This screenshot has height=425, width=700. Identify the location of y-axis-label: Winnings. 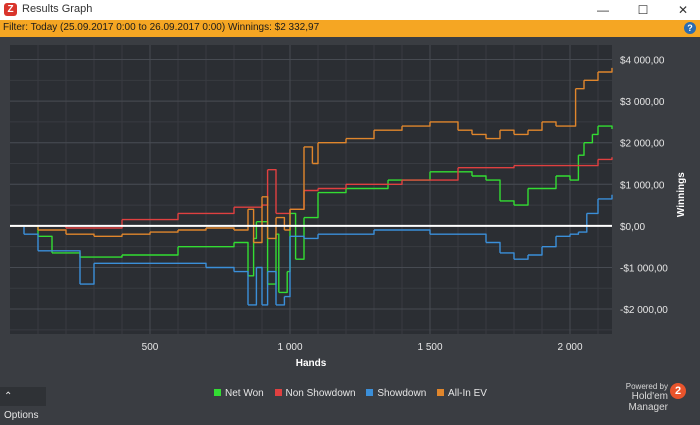
(681, 194).